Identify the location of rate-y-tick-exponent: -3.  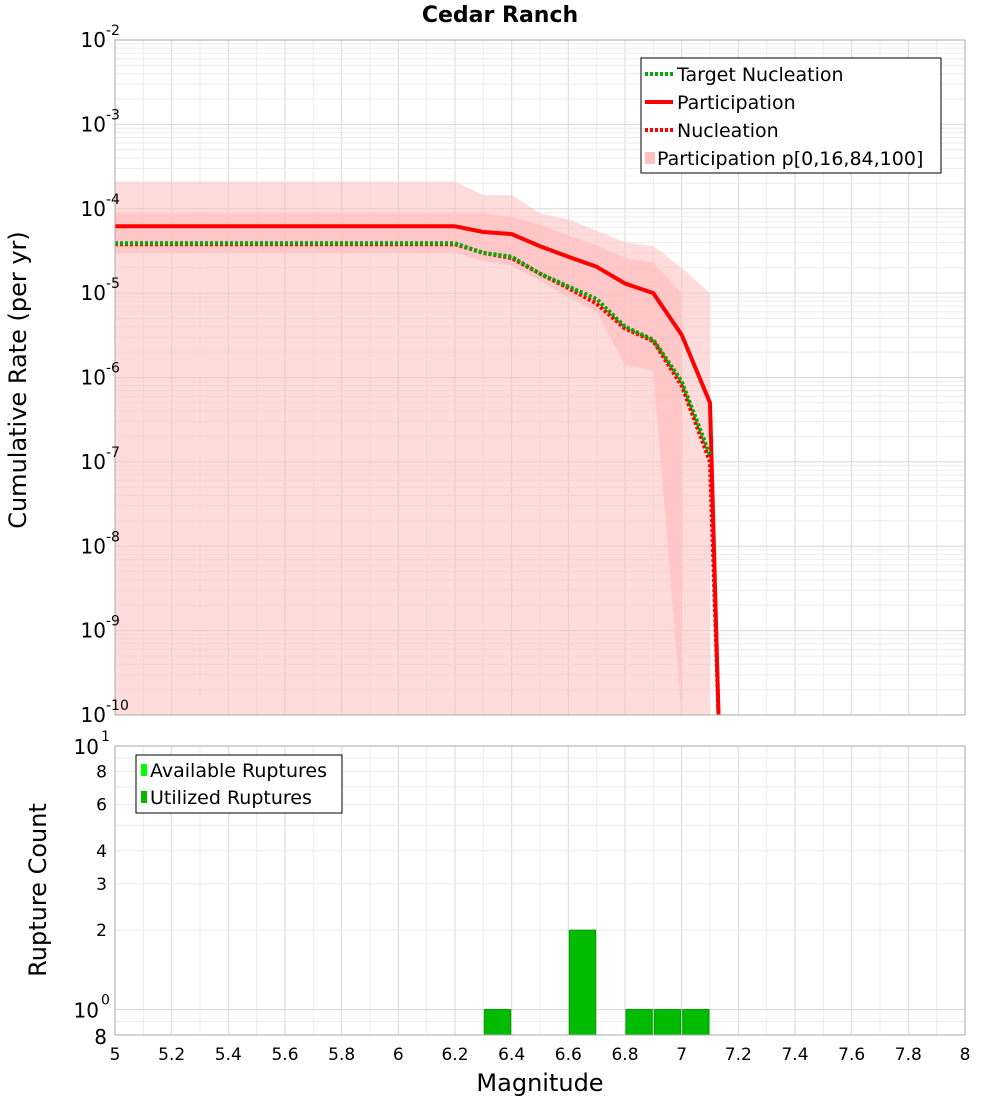
(113, 115).